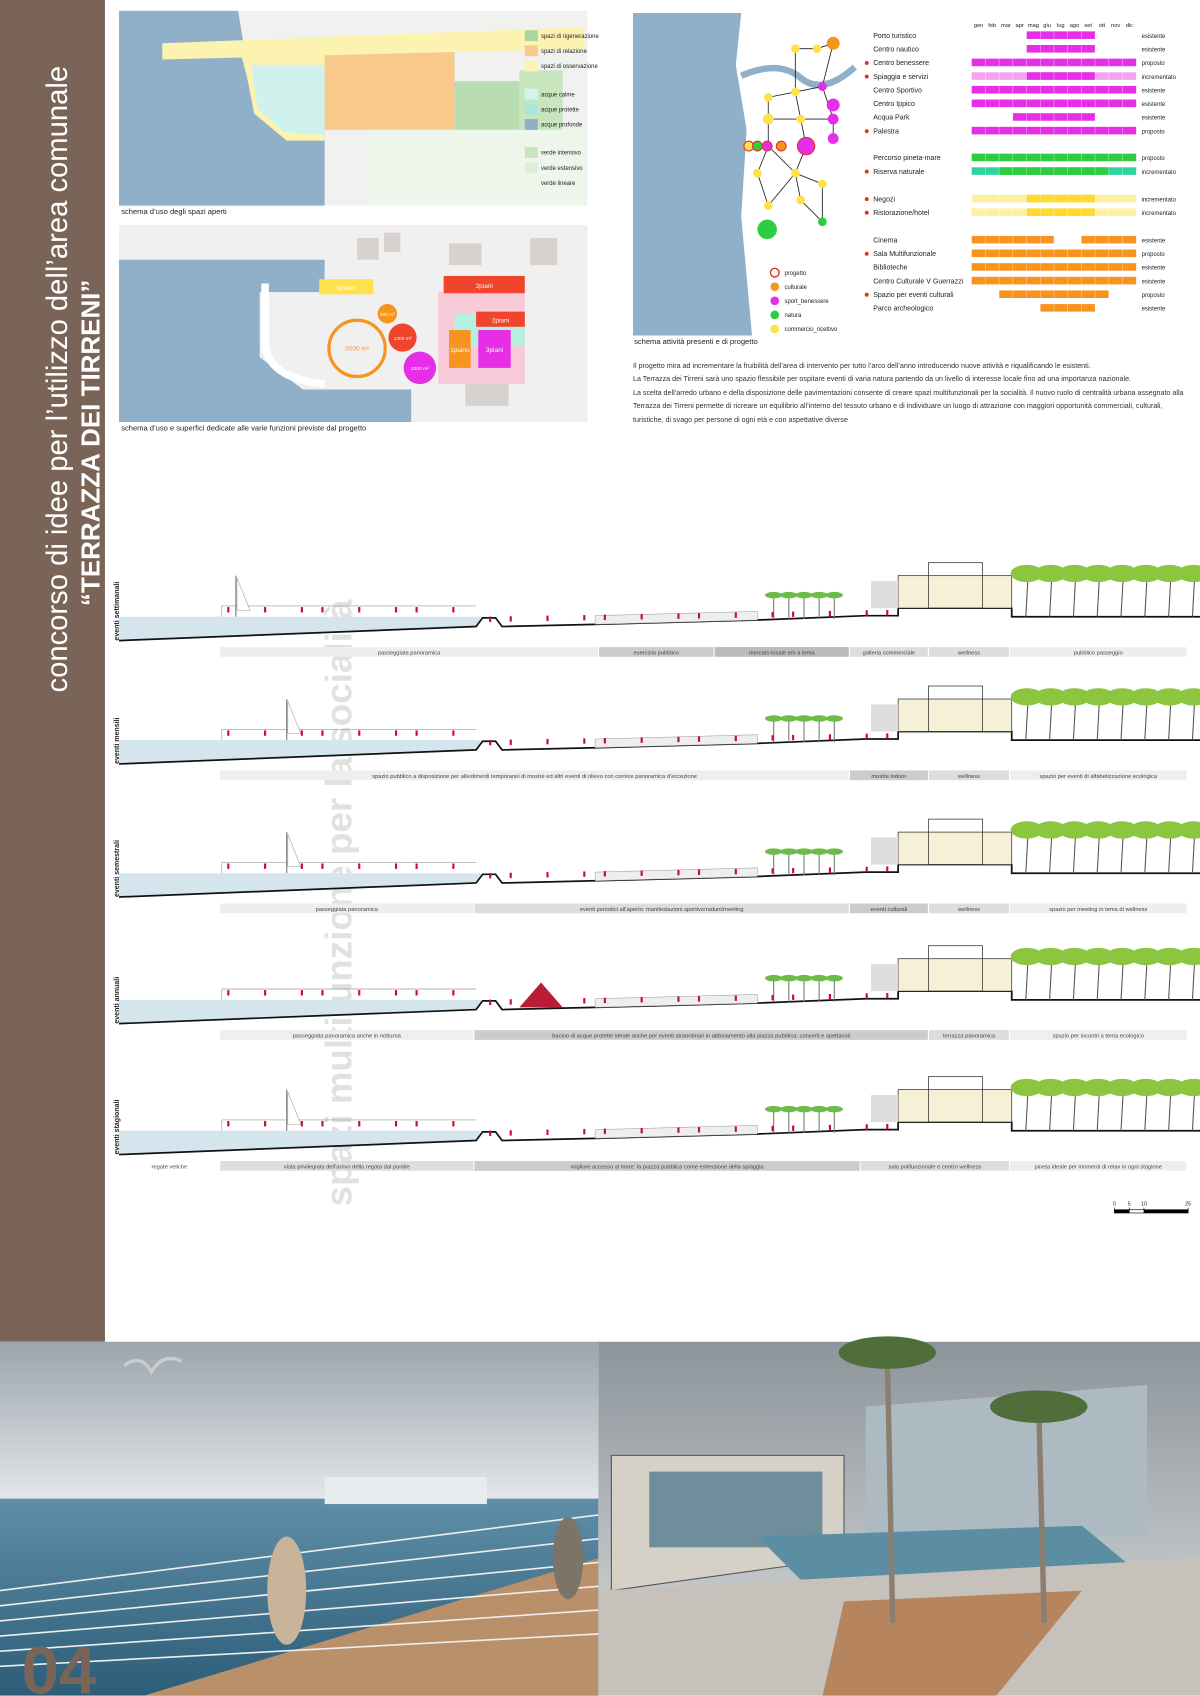 The height and width of the screenshot is (1696, 1200). Describe the element at coordinates (781, 189) in the screenshot. I see `link` at that location.